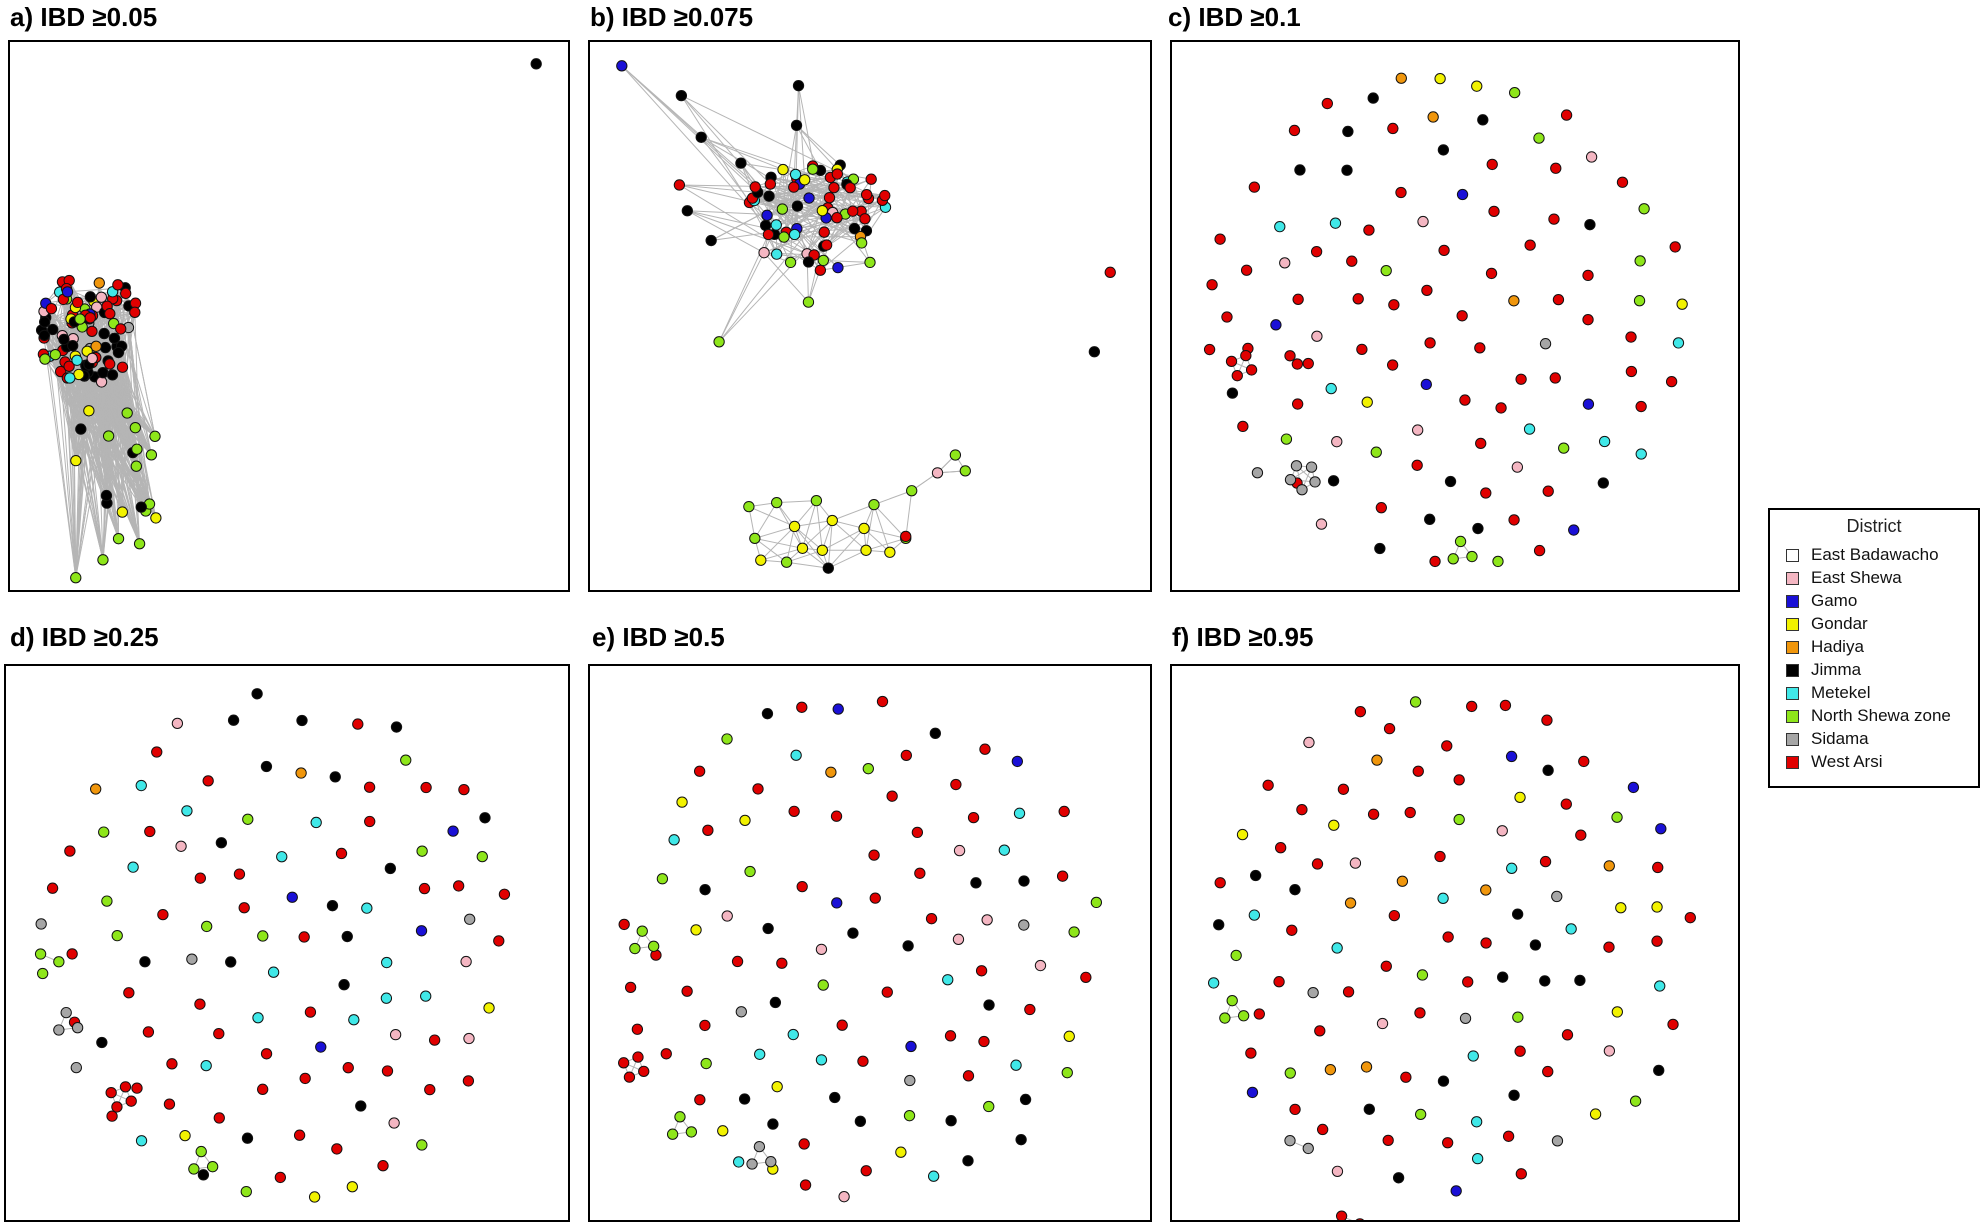  I want to click on legend-item-east-badawacho: East Badawacho, so click(1862, 555).